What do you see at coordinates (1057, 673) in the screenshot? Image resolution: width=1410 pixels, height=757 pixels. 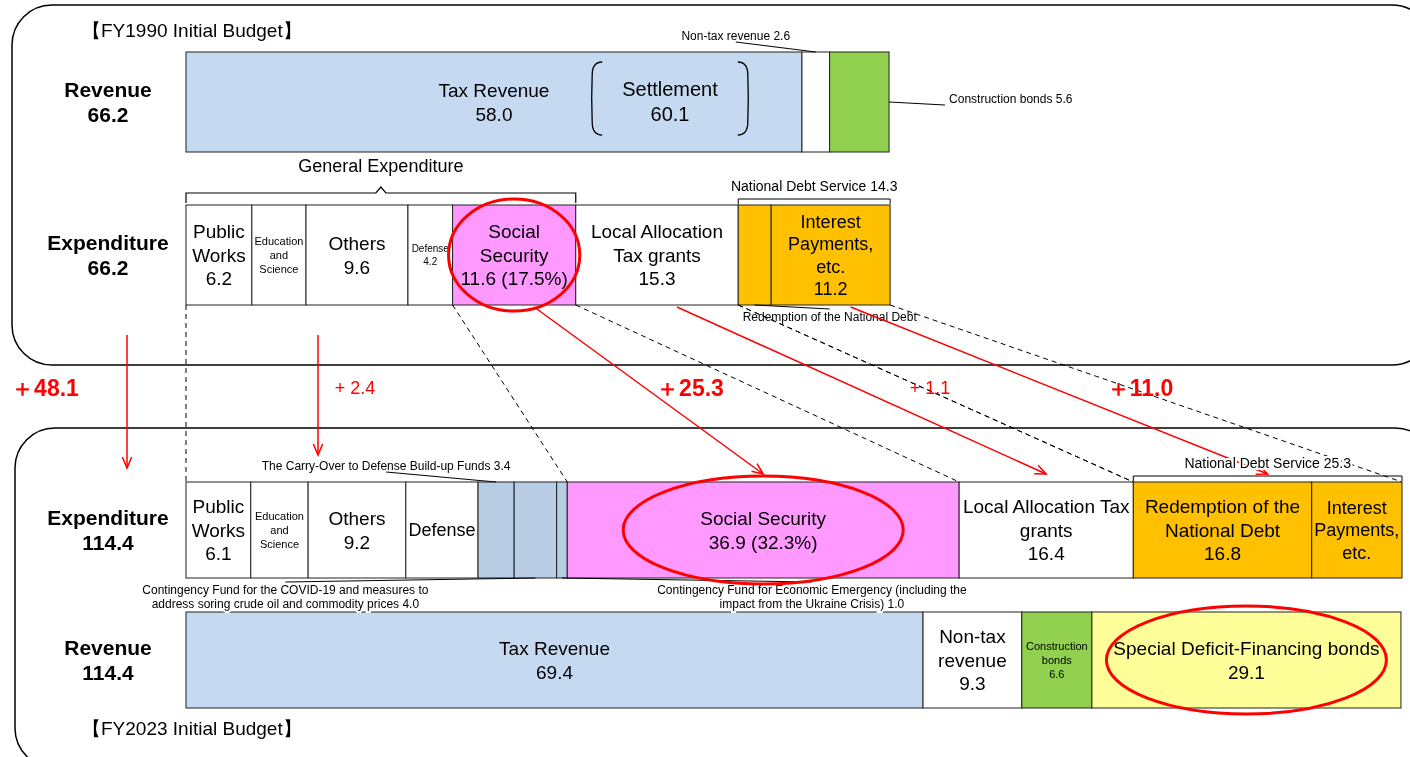 I see `data-label: 6.6` at bounding box center [1057, 673].